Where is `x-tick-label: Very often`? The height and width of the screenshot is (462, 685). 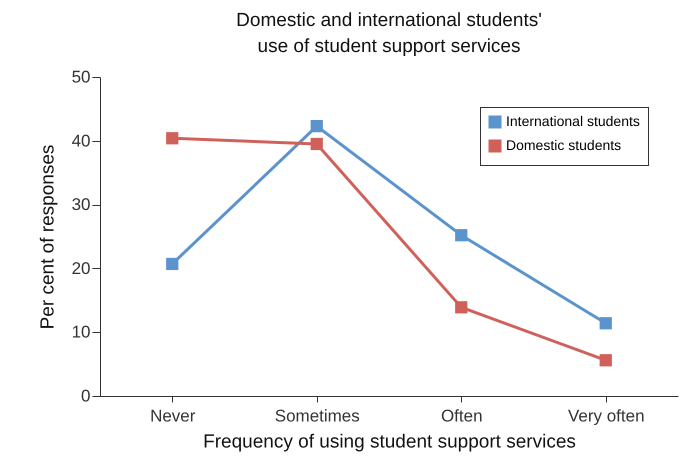
x-tick-label: Very often is located at coordinates (606, 416).